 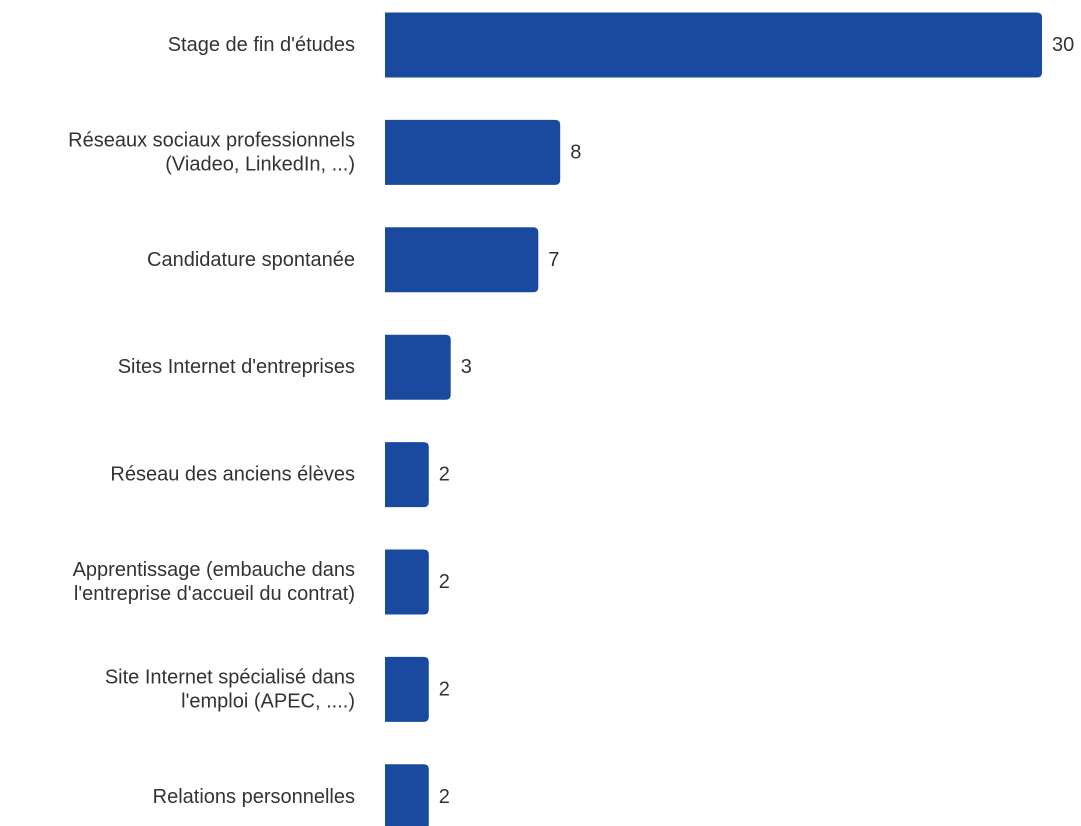 I want to click on category-label-4: Réseau des anciens élèves, so click(x=232, y=475).